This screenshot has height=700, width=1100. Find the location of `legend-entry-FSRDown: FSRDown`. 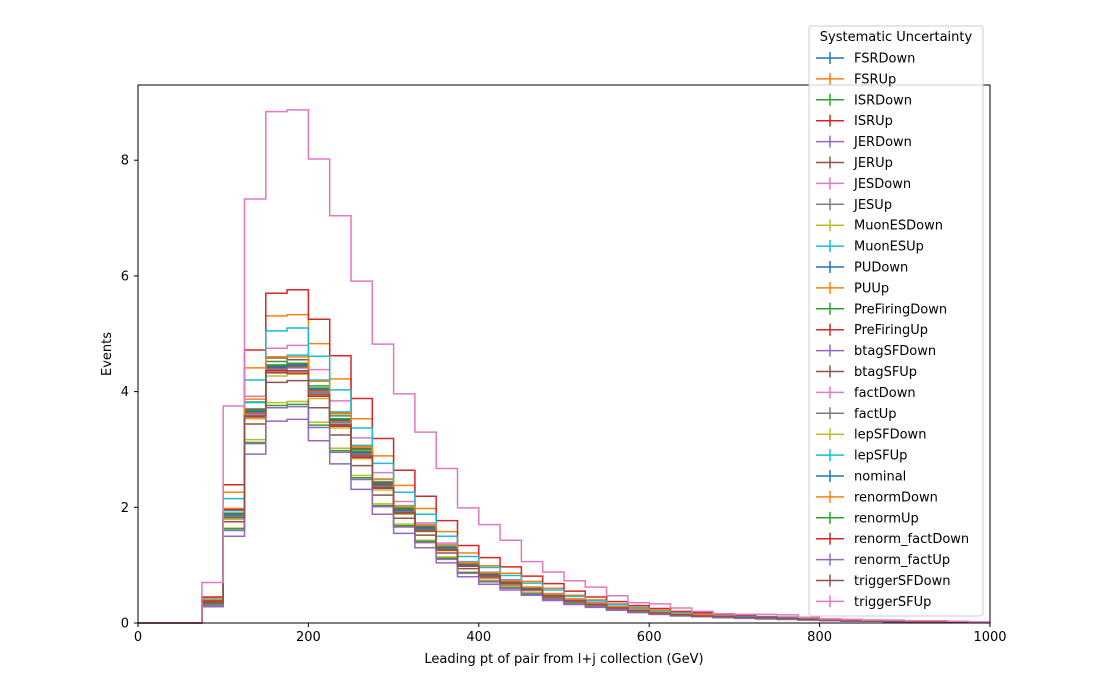

legend-entry-FSRDown: FSRDown is located at coordinates (865, 59).